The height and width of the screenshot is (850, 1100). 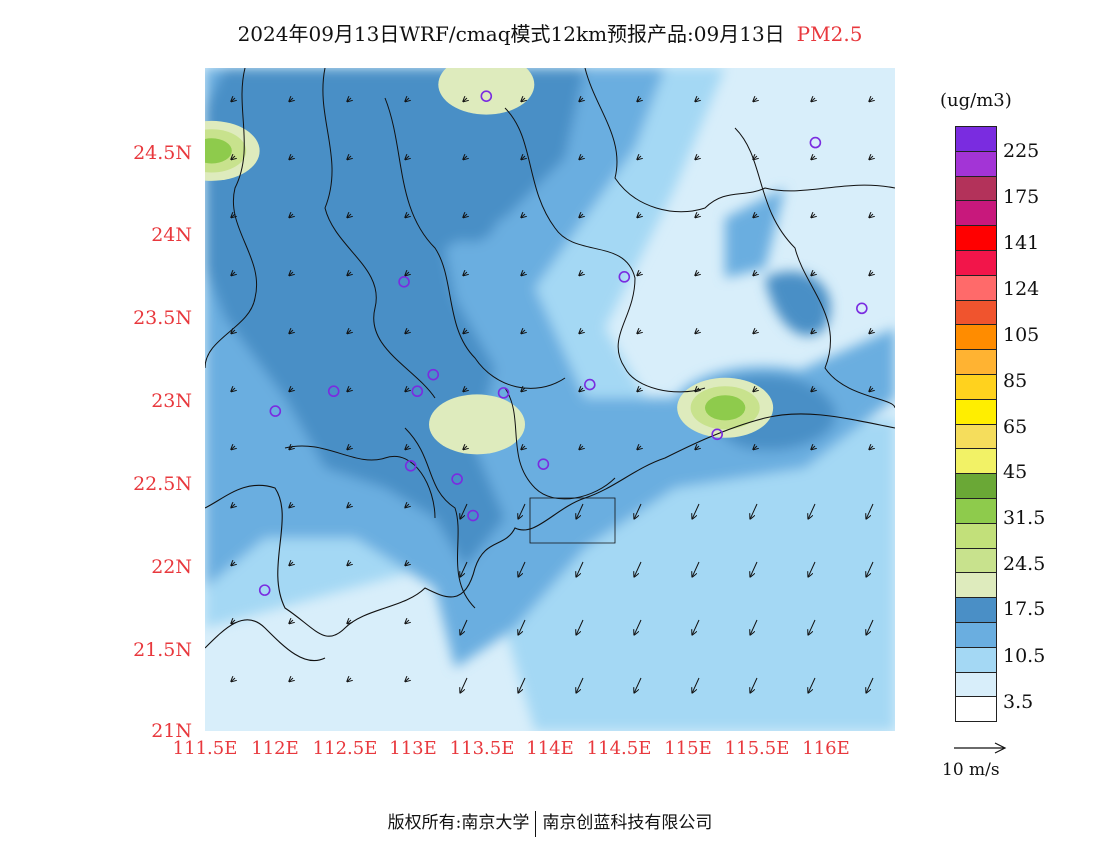 I want to click on colorbar-label: 105, so click(x=1021, y=335).